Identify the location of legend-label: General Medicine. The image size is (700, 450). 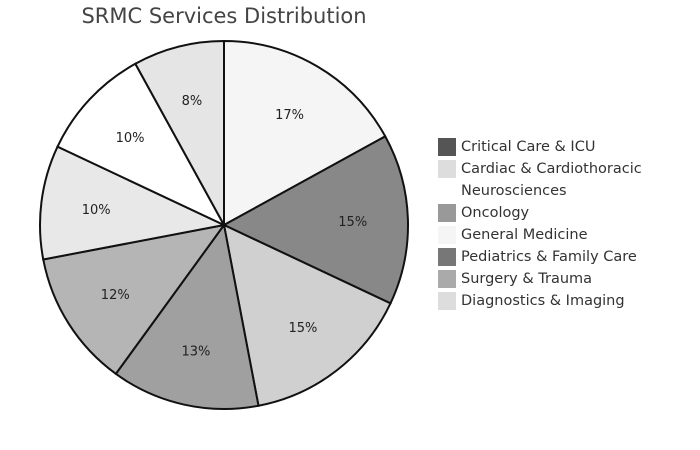
(524, 235).